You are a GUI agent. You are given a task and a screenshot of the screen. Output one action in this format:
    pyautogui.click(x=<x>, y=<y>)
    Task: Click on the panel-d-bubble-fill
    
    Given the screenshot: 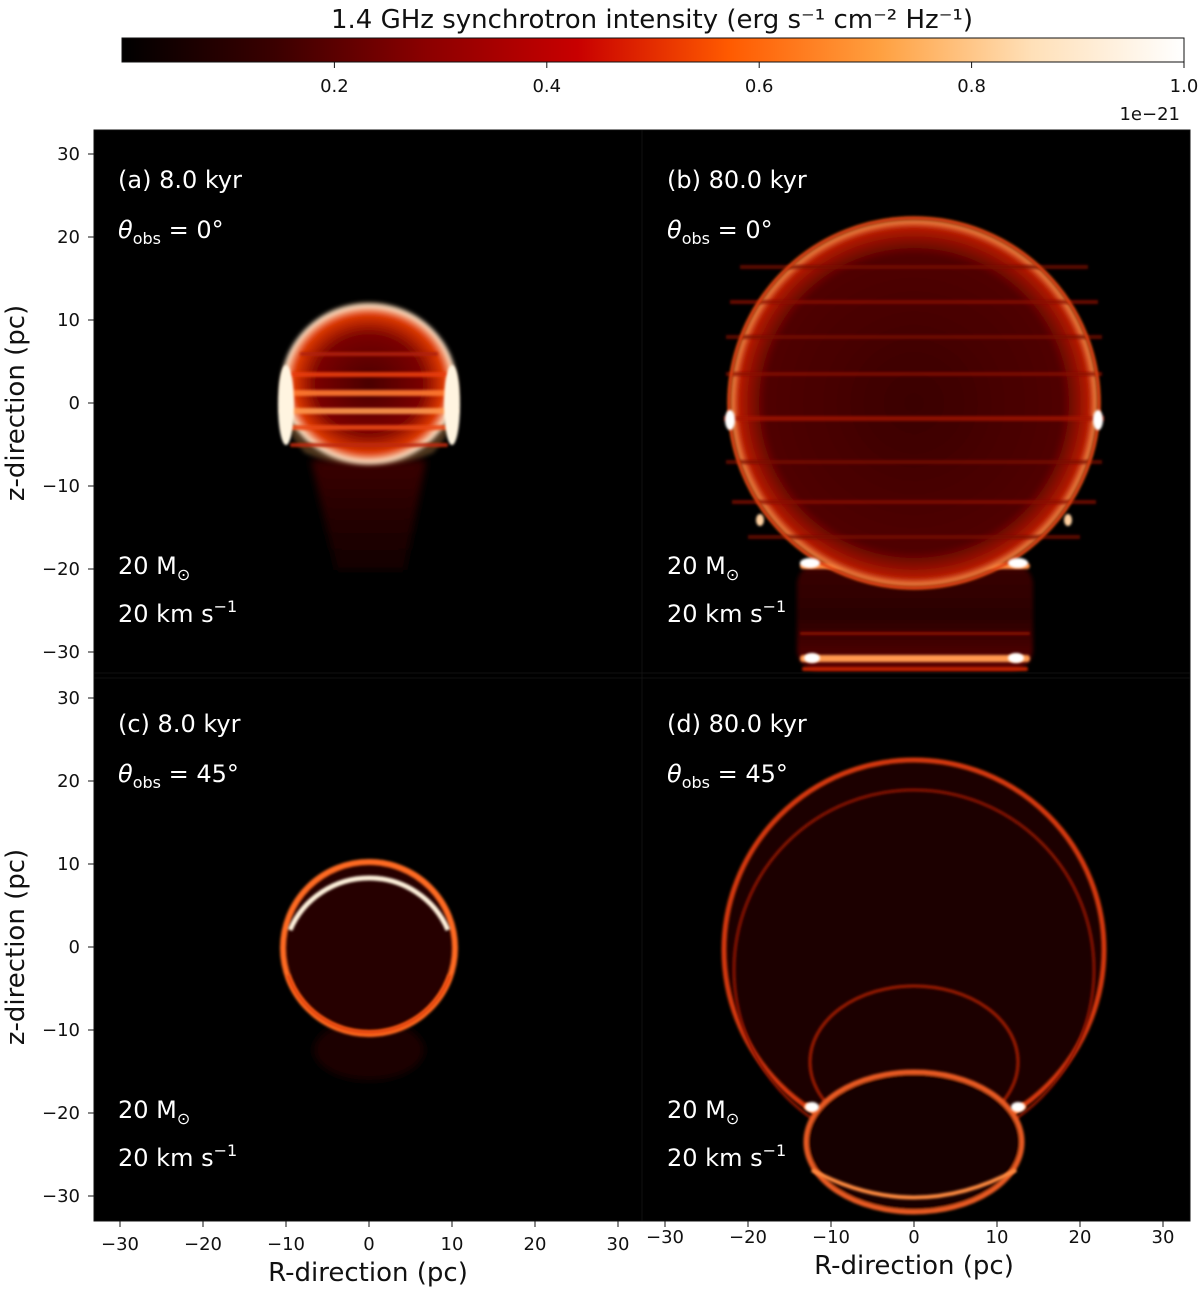 What is the action you would take?
    pyautogui.click(x=914, y=950)
    